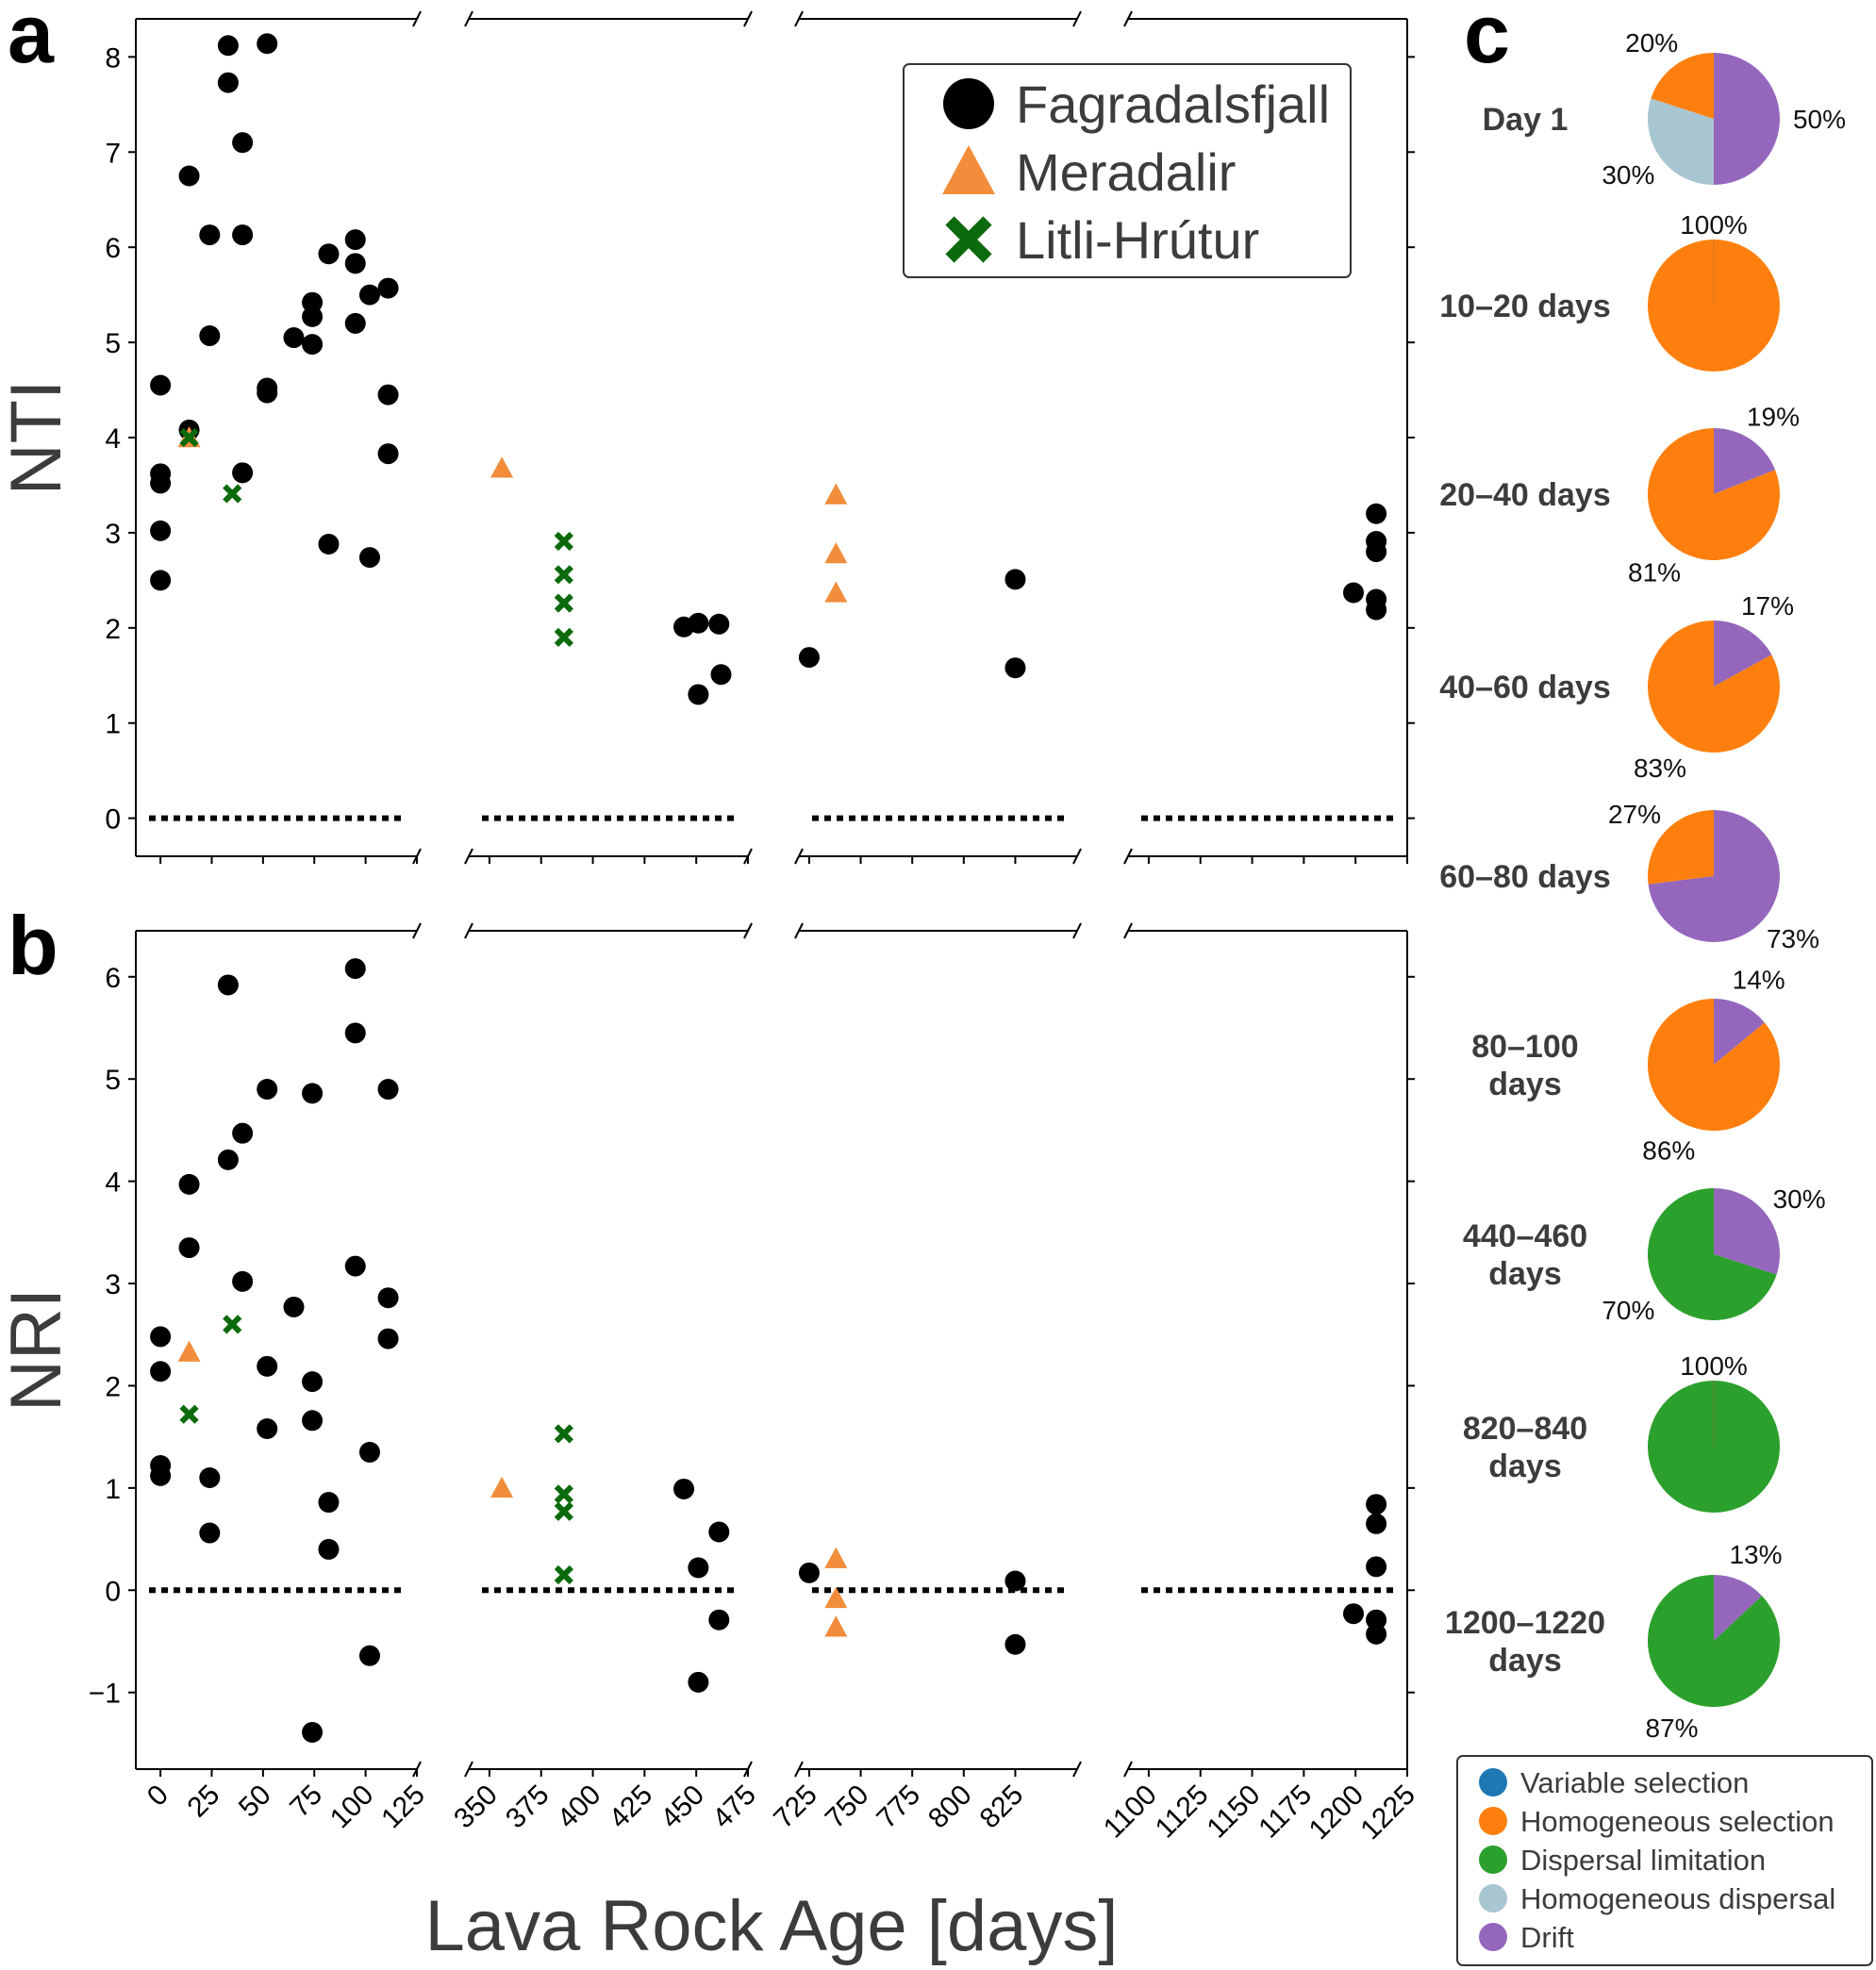 The height and width of the screenshot is (1970, 1876). I want to click on pie-label: 80–100 days, so click(1524, 1065).